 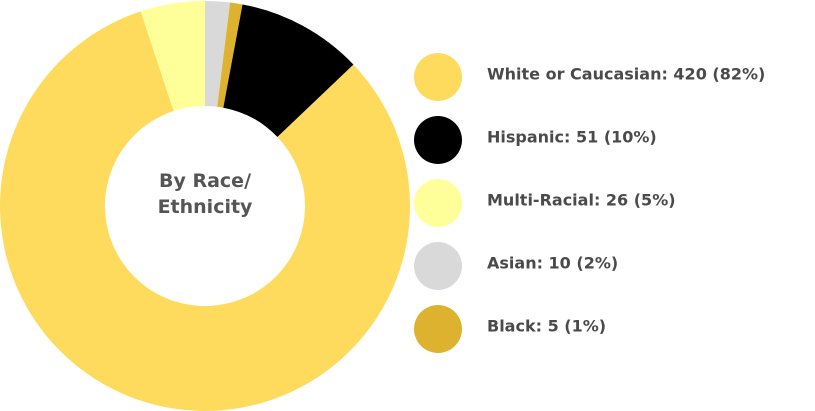 I want to click on legend-label: Asian: 10 (2%), so click(x=552, y=263).